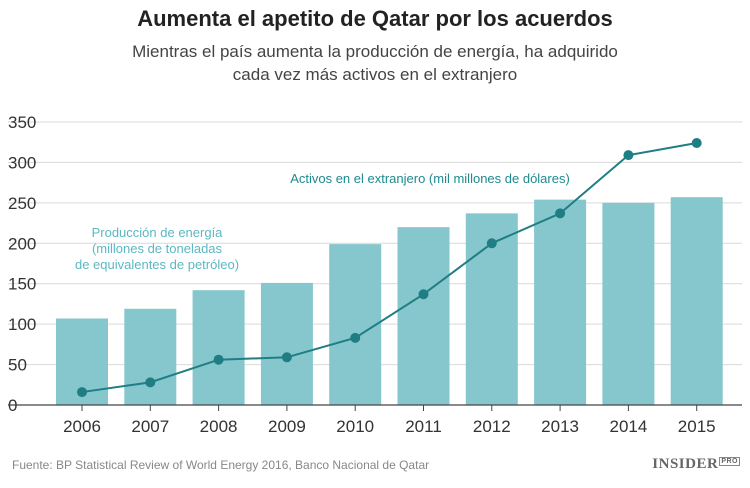 The width and height of the screenshot is (750, 488). I want to click on x-tick-label: 2012, so click(492, 426).